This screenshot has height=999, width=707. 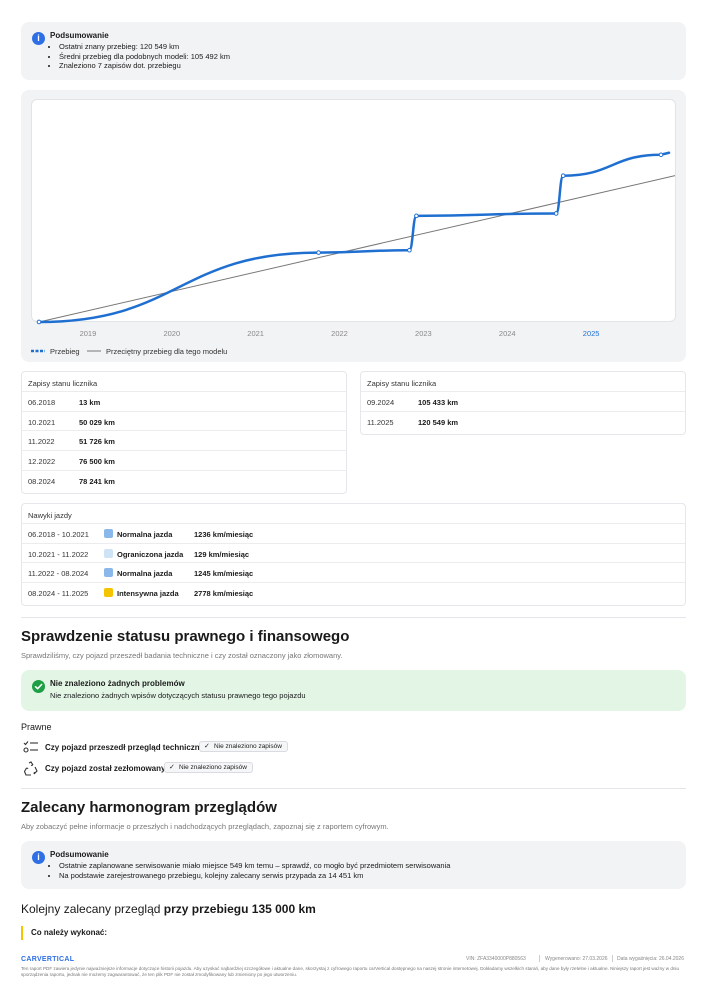 I want to click on footer-vin: VIN: ZFA3340000P880563, so click(x=496, y=959).